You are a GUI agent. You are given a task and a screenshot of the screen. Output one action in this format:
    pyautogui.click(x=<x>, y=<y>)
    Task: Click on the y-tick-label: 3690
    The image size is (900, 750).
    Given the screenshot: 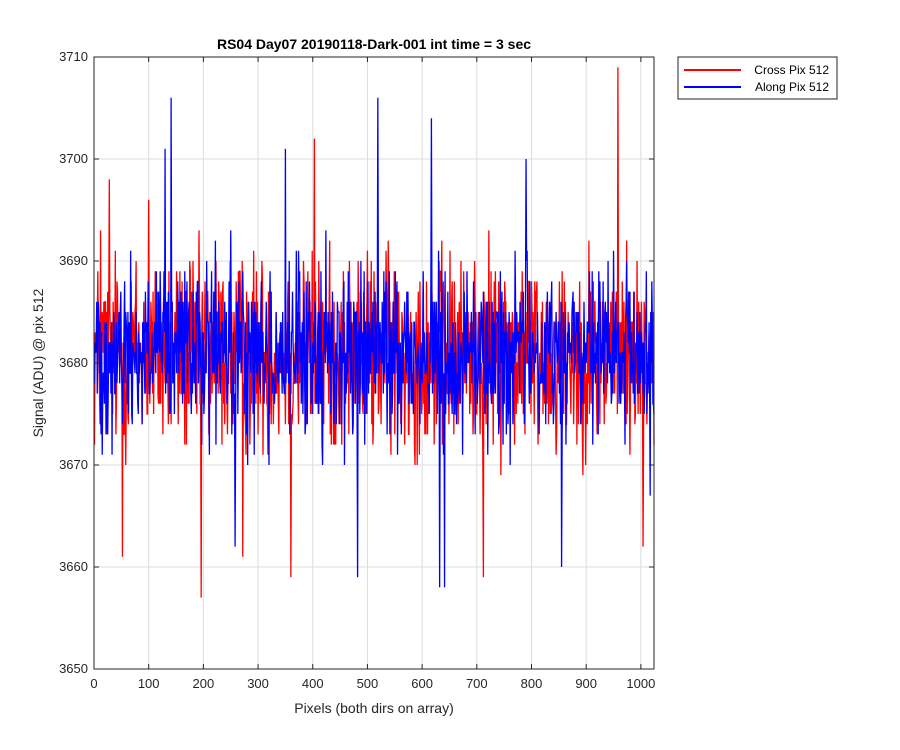 What is the action you would take?
    pyautogui.click(x=73, y=260)
    